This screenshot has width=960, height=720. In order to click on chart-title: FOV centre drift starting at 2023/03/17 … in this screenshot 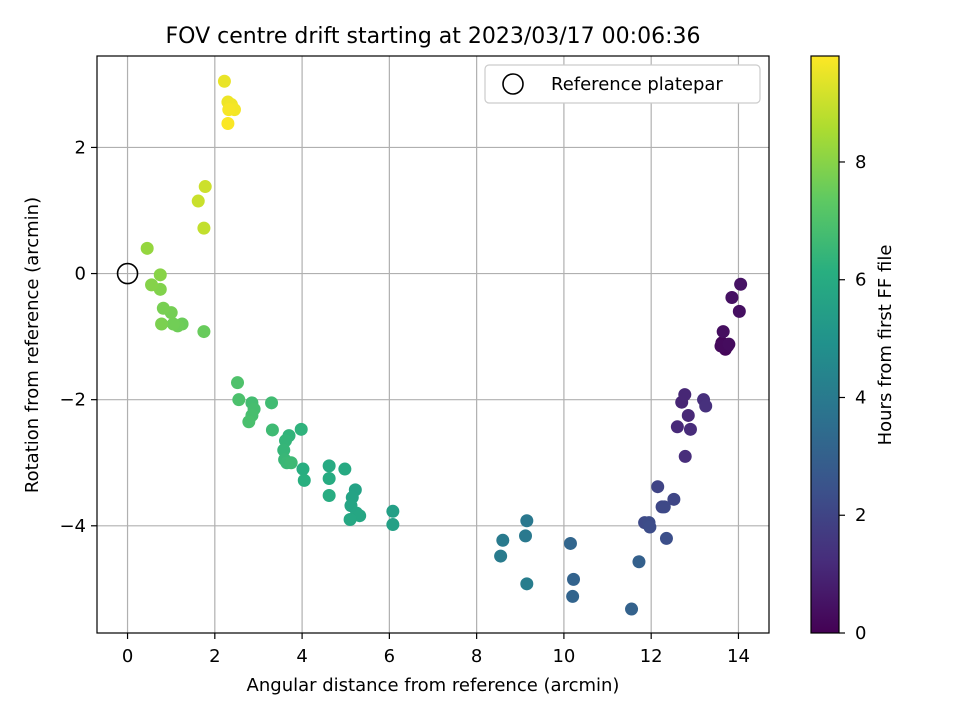, I will do `click(433, 36)`.